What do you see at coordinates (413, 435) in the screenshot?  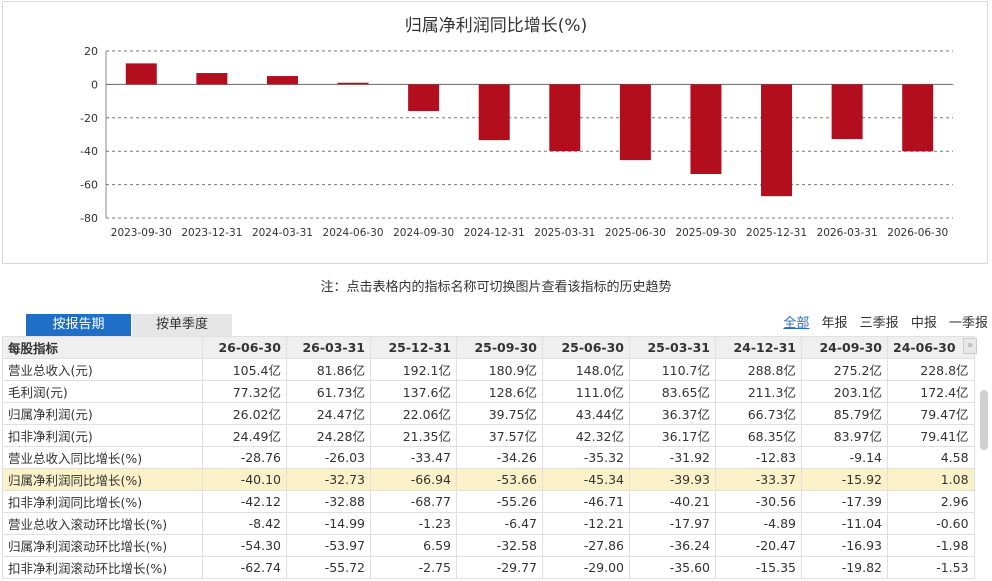 I see `table-cell: 21.35亿` at bounding box center [413, 435].